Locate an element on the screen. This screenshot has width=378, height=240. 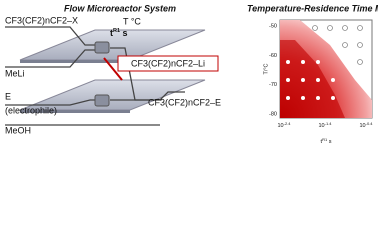
intermediate: CF3(CF2)nCF2–Li is located at coordinates (168, 63).